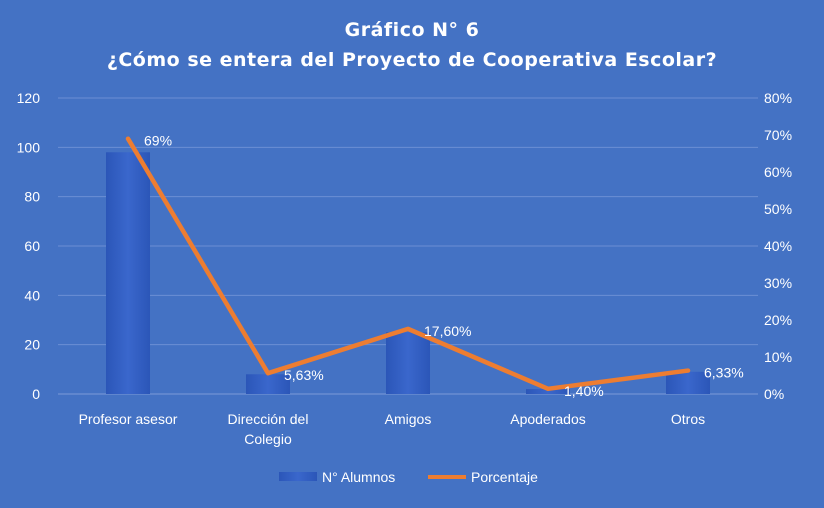 The image size is (824, 508). I want to click on data-label: 1,40%, so click(584, 391).